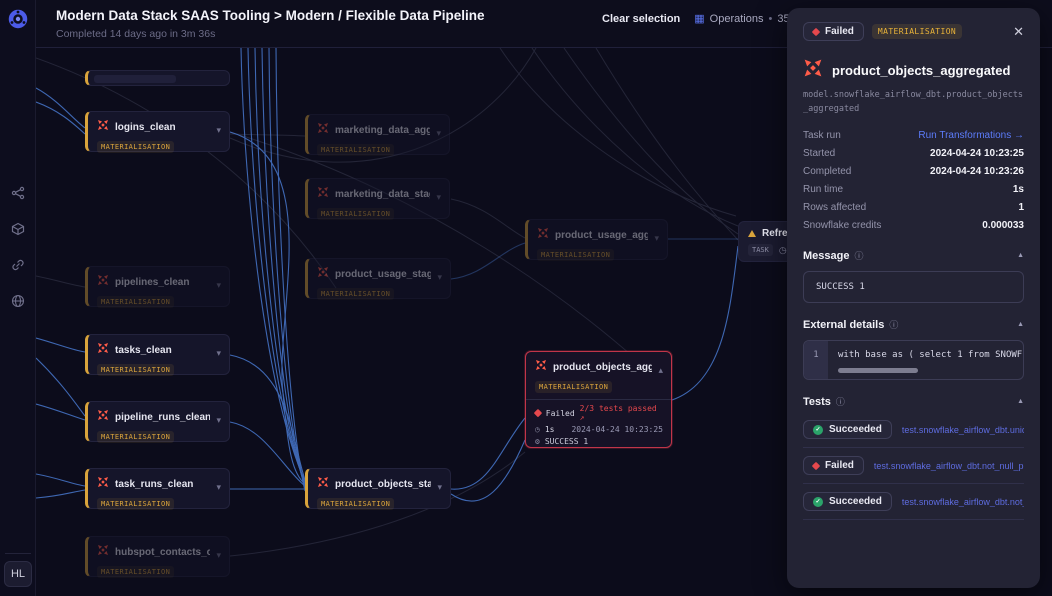 The image size is (1052, 596). What do you see at coordinates (839, 466) in the screenshot?
I see `test-status-label: Failed` at bounding box center [839, 466].